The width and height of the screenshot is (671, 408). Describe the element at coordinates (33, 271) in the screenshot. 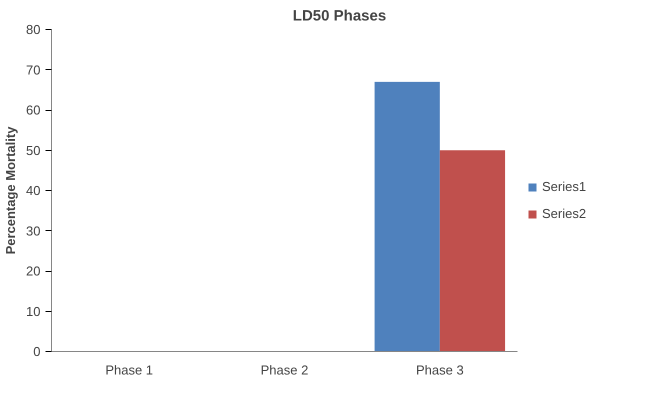

I see `y-tick-label: 20` at that location.